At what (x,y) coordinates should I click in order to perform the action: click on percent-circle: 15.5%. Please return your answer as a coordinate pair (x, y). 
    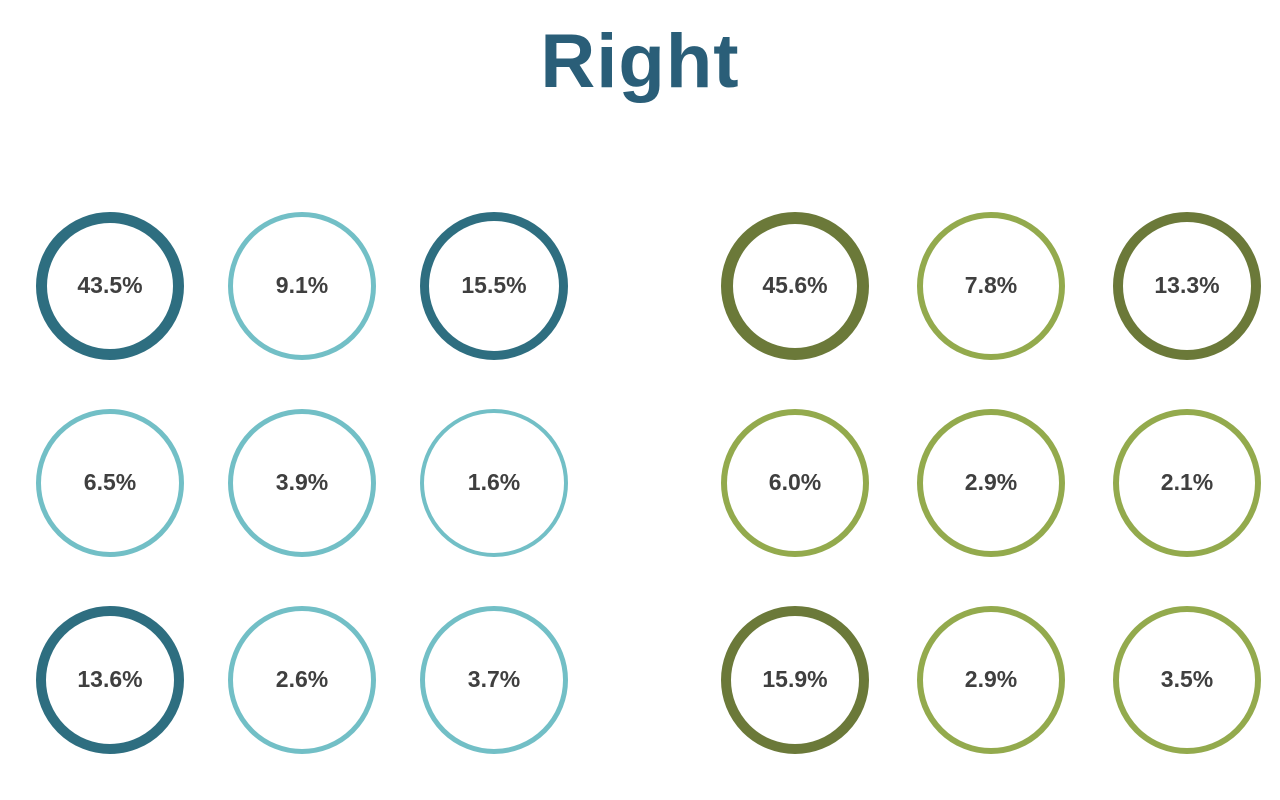
    Looking at the image, I should click on (494, 285).